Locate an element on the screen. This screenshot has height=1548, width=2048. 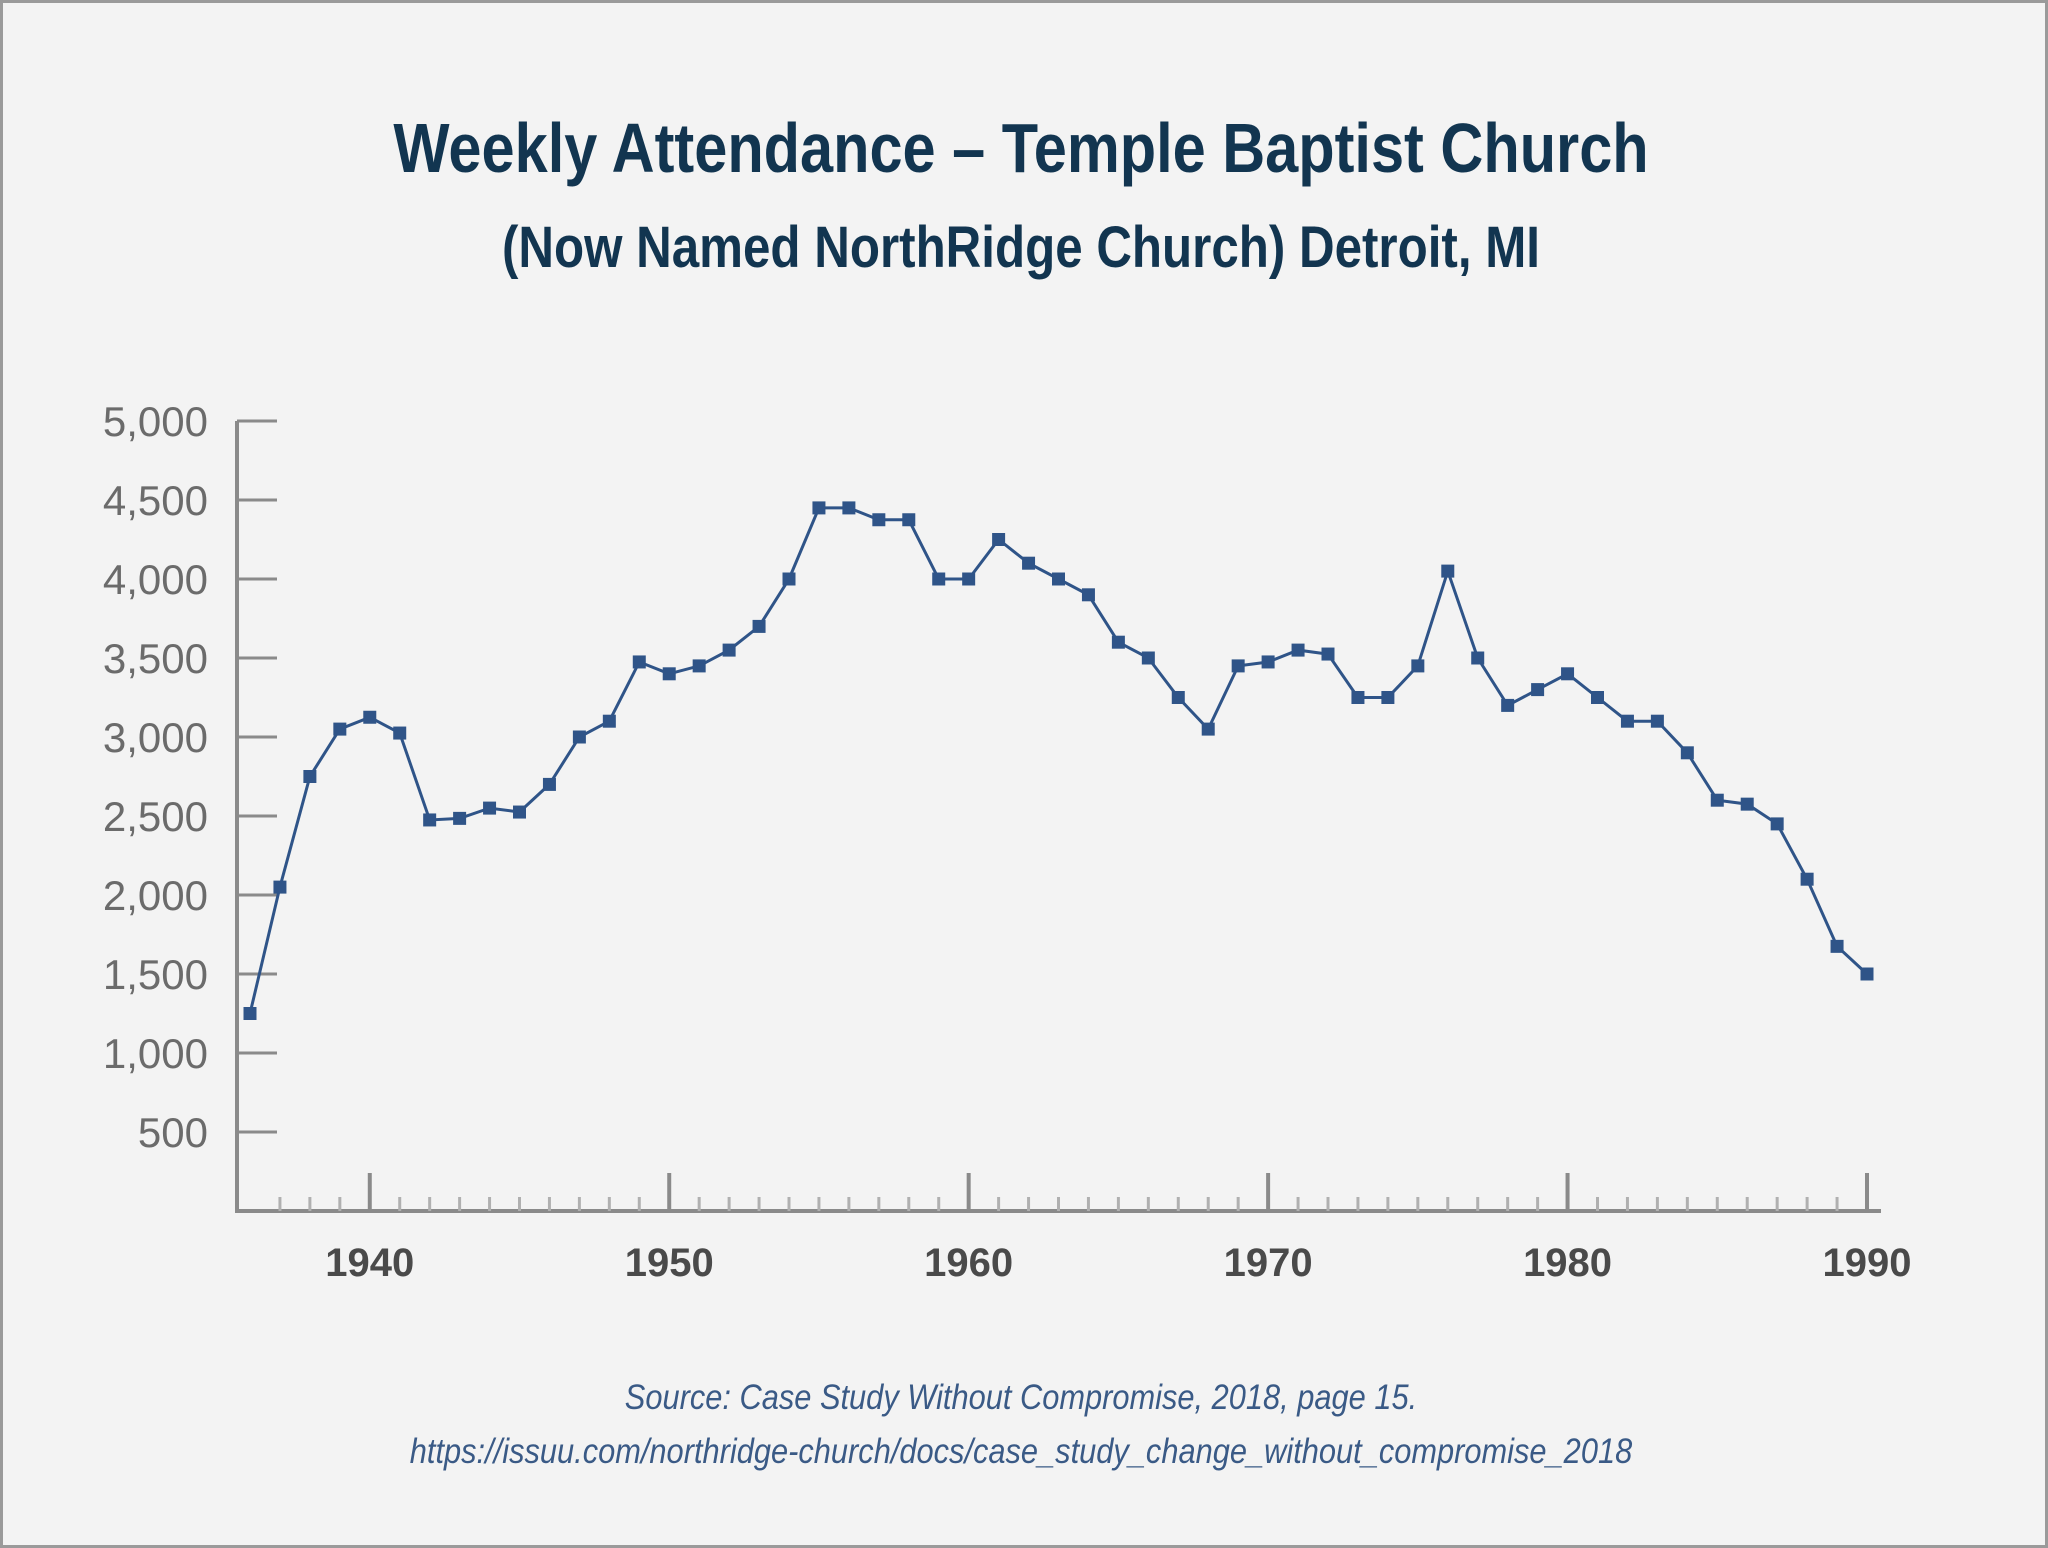
y-tick-label: 3,000 is located at coordinates (155, 737).